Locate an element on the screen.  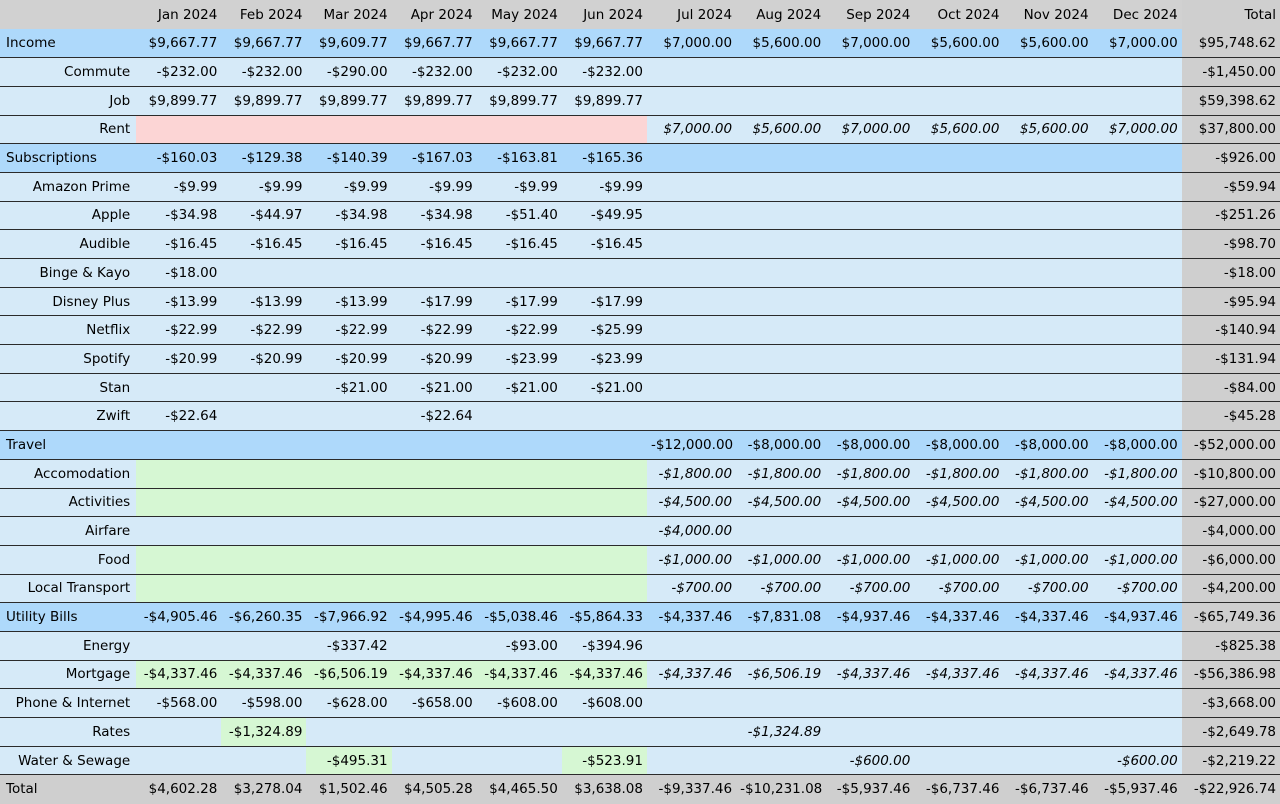
table-cell: -$495.31 is located at coordinates (349, 760).